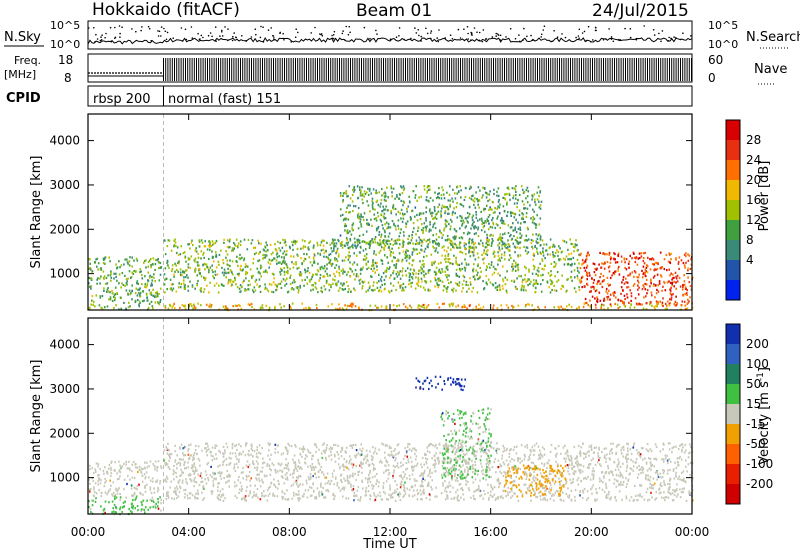  I want to click on colorbar-segment, so click(733, 270).